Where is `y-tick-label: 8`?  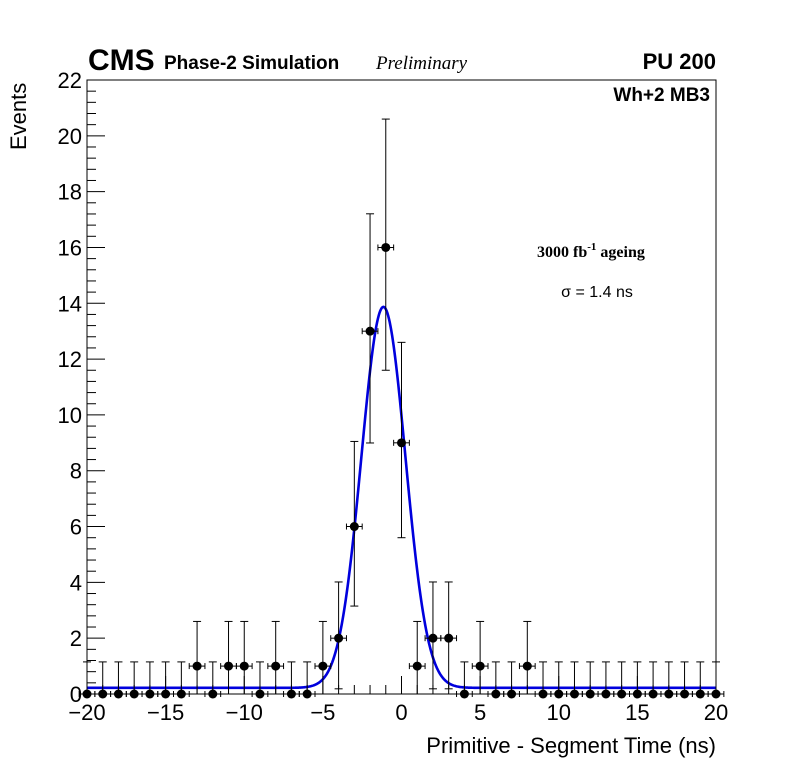
y-tick-label: 8 is located at coordinates (76, 471).